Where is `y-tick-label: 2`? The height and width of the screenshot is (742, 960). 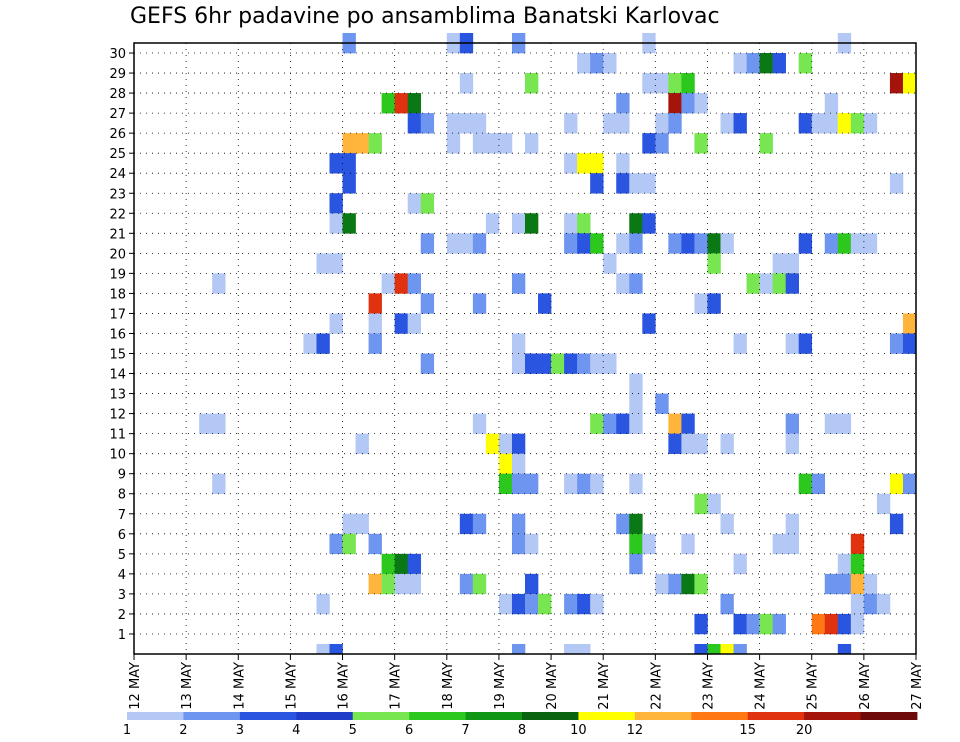 y-tick-label: 2 is located at coordinates (122, 615).